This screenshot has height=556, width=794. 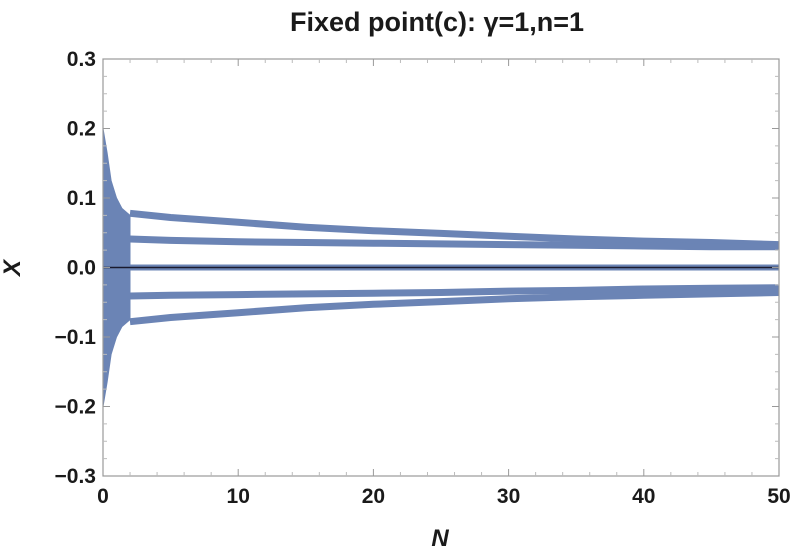 I want to click on y-tick-label: −0.1, so click(x=76, y=337).